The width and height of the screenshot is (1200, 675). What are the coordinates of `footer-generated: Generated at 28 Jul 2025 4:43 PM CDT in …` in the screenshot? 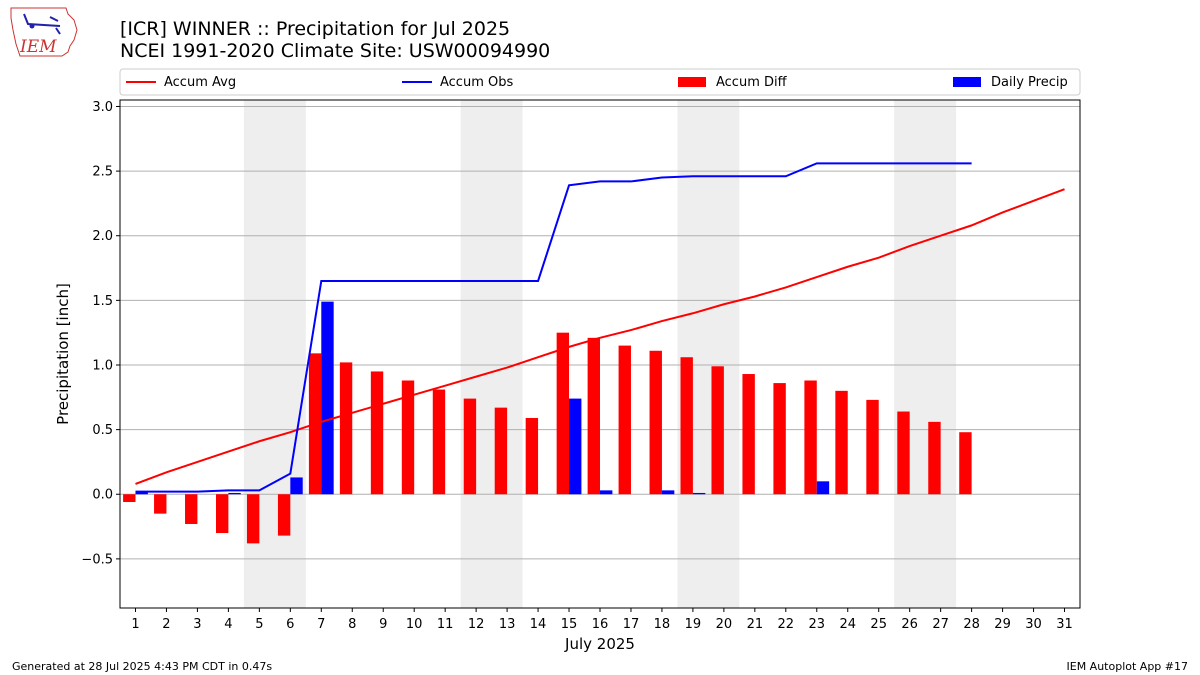 It's located at (142, 666).